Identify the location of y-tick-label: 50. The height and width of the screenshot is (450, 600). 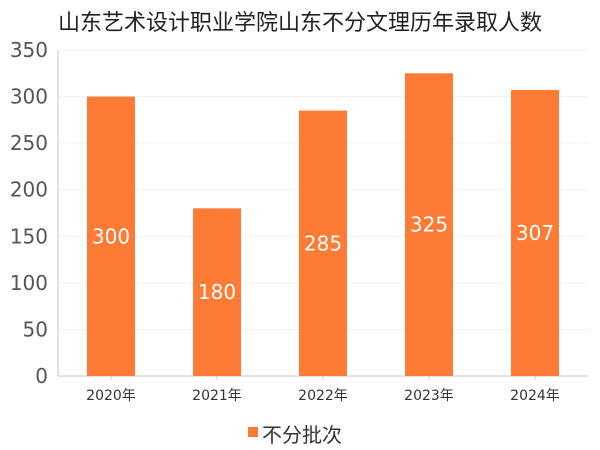
(35, 329).